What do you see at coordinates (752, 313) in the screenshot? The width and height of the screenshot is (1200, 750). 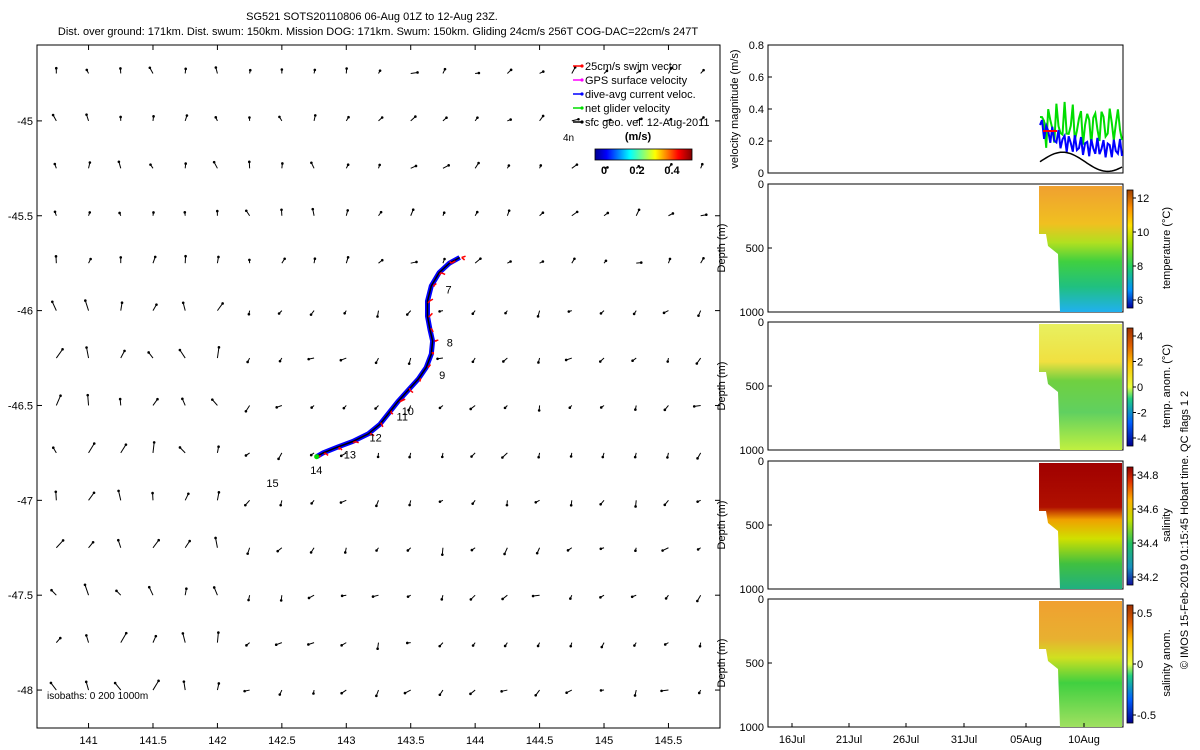 I see `depth-tick-label: 1000` at bounding box center [752, 313].